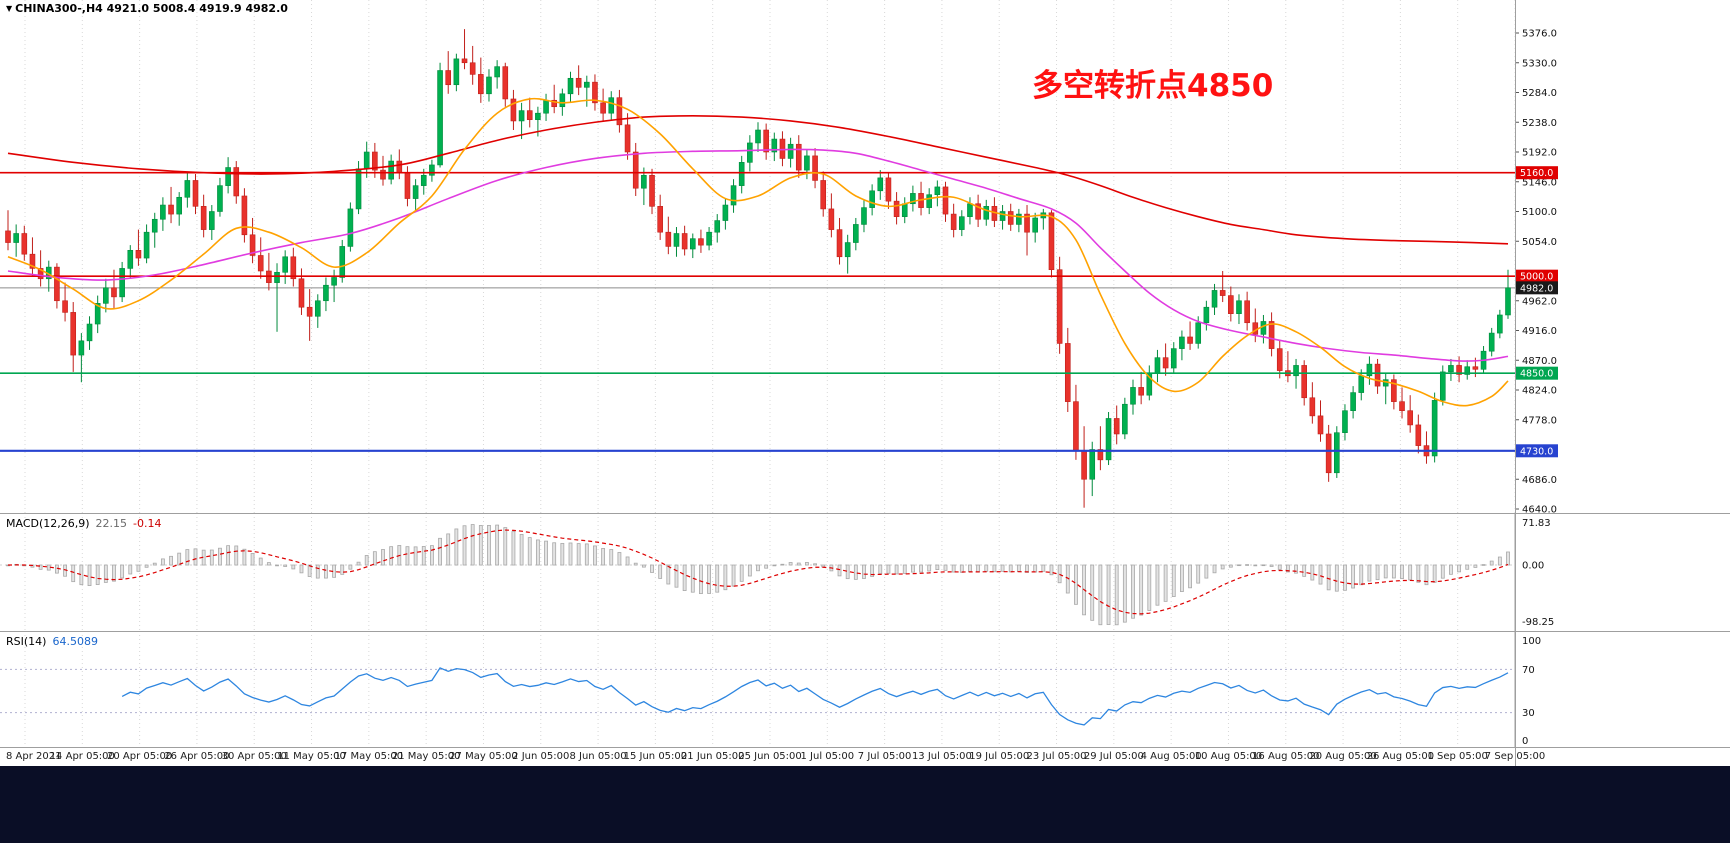 This screenshot has height=843, width=1730. I want to click on macd-indicator-label: MACD(12,26,9) 22.15 -0.14, so click(84, 523).